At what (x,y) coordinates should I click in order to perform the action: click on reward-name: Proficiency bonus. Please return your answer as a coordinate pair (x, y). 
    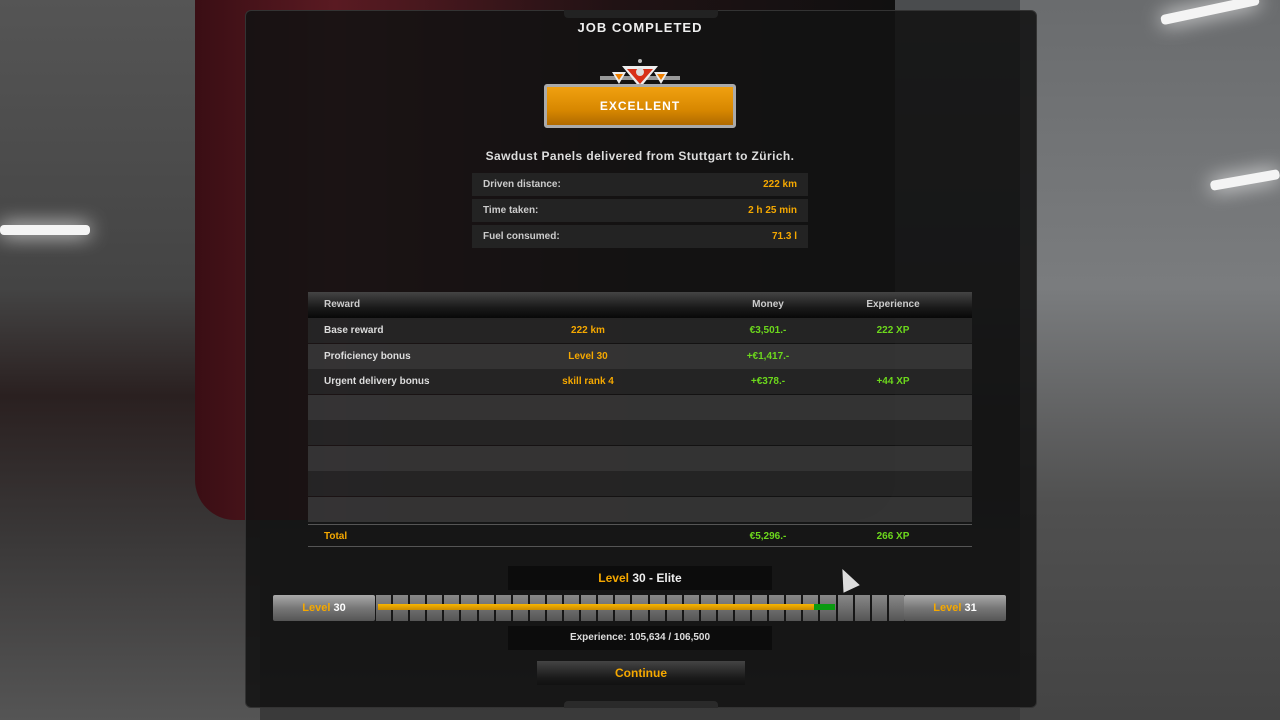
    Looking at the image, I should click on (367, 356).